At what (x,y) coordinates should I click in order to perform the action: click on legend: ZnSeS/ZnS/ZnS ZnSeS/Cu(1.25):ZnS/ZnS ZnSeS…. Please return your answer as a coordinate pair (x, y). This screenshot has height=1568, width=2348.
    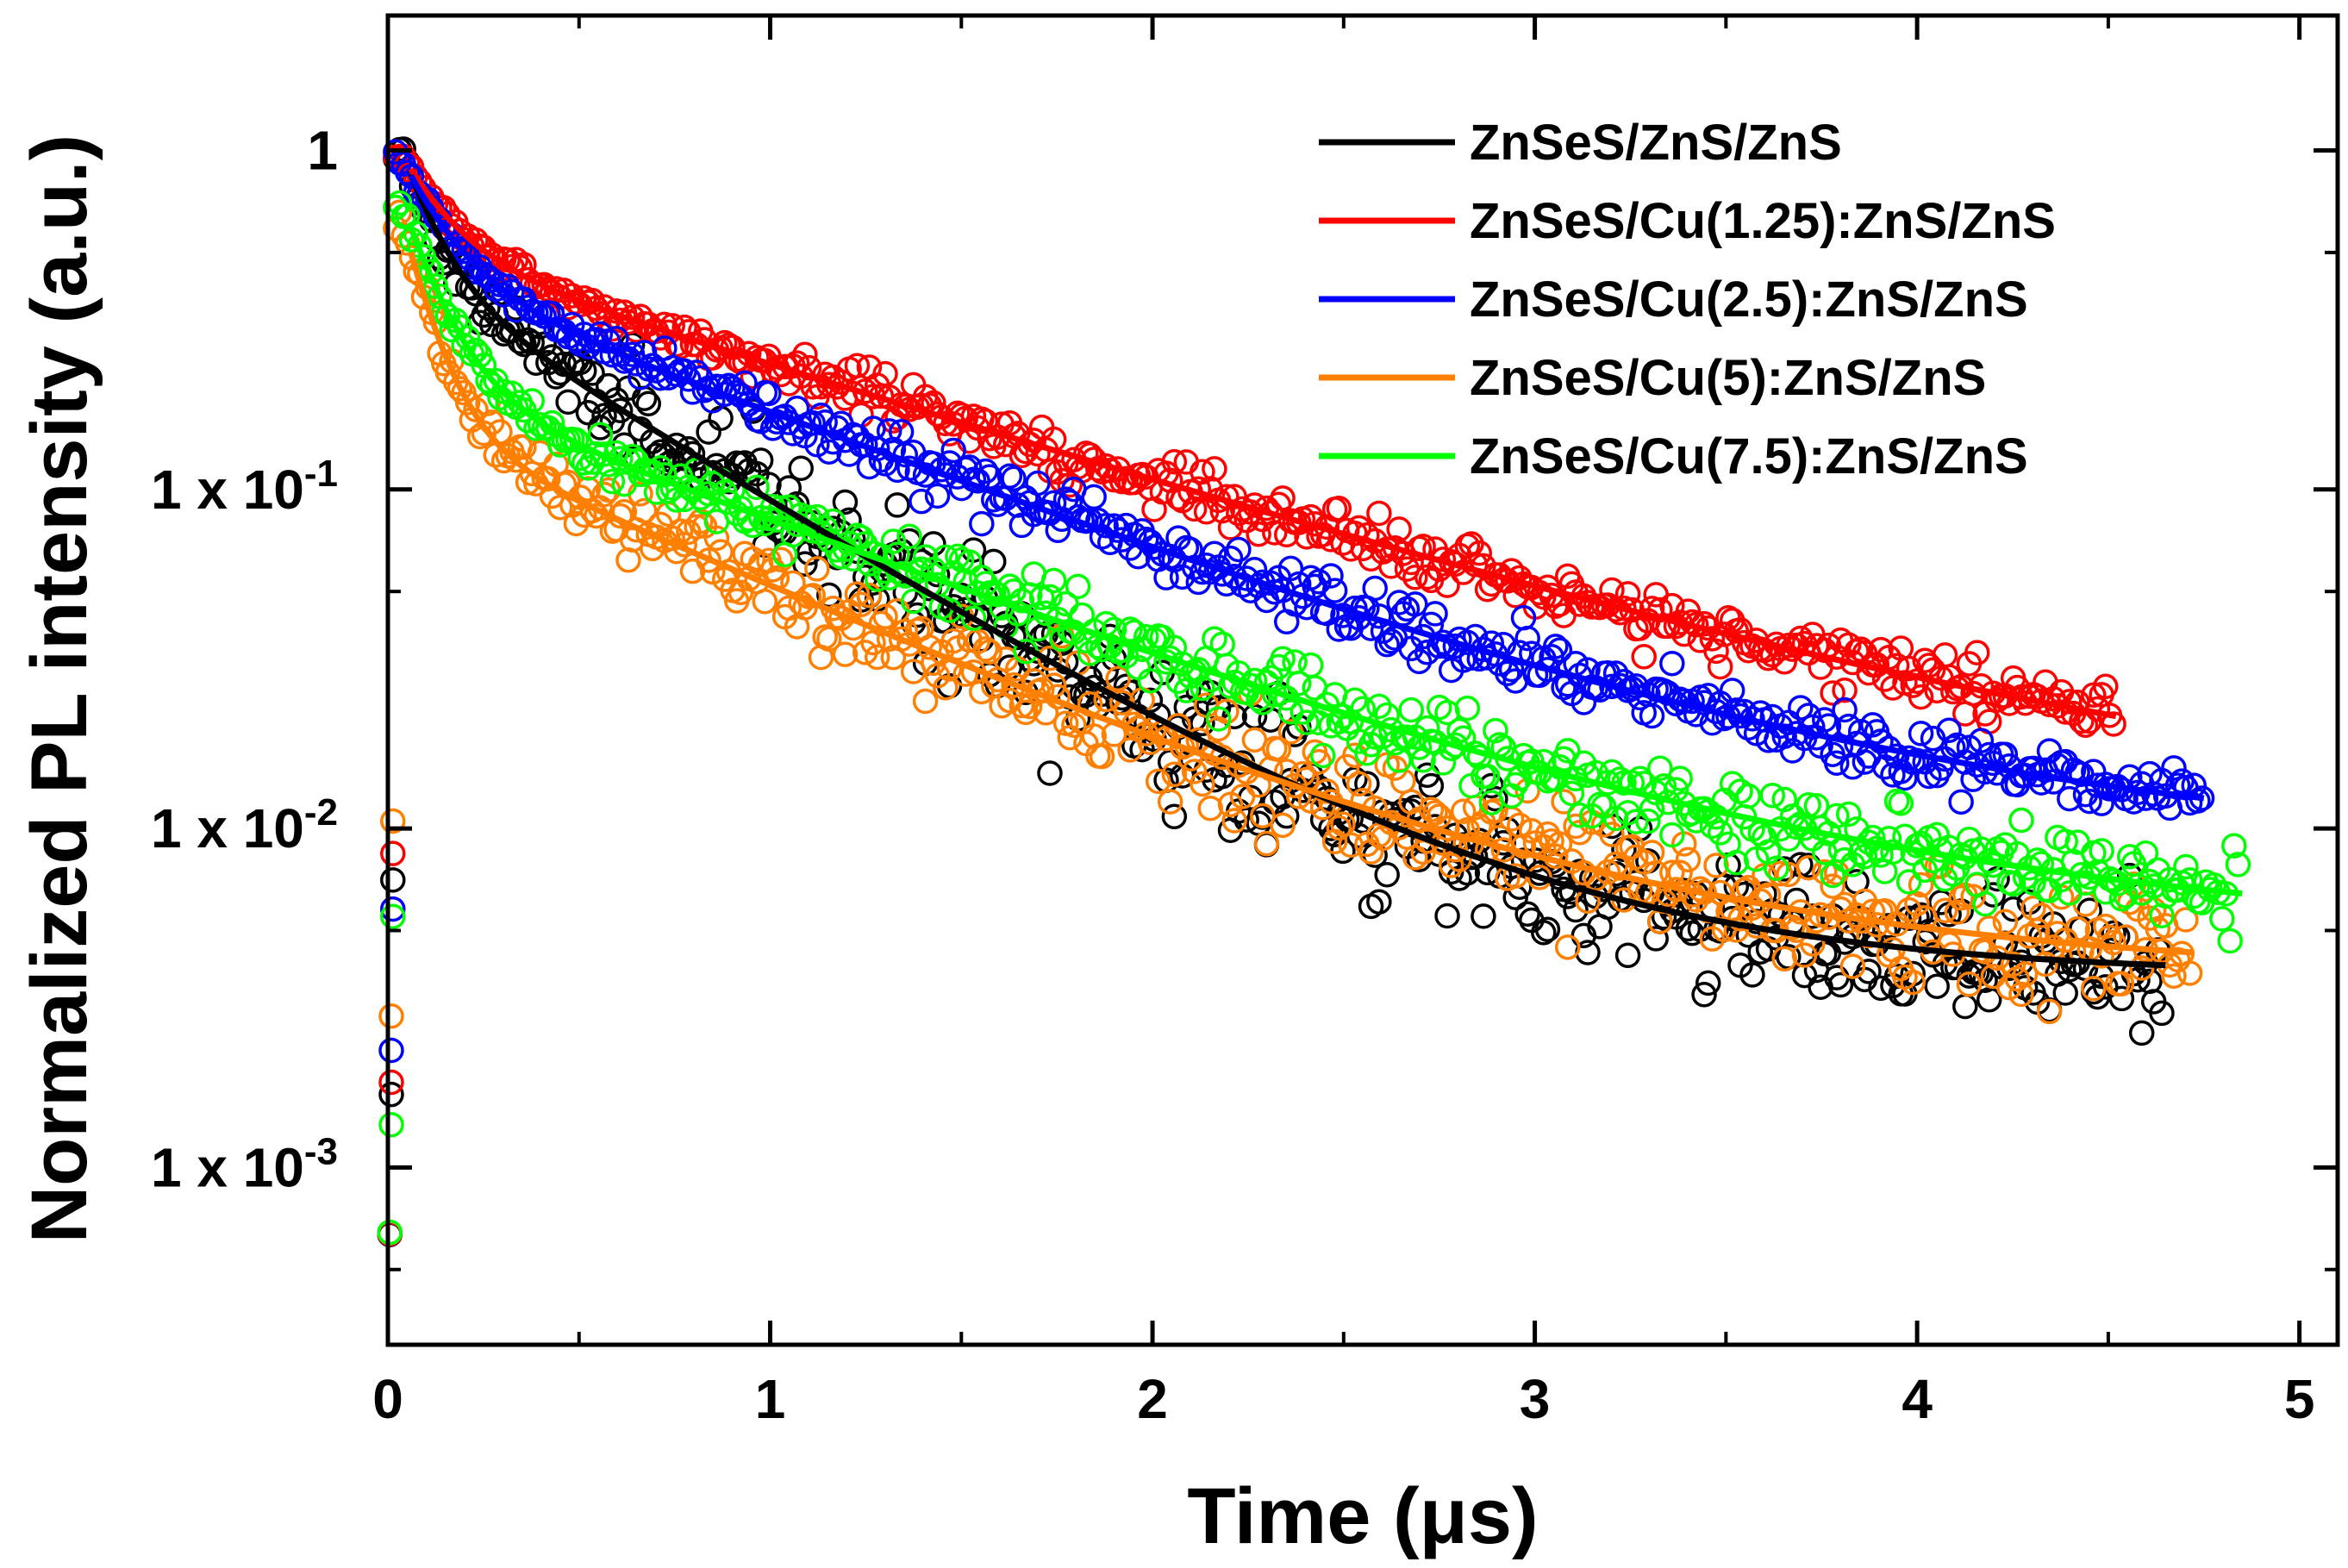
    Looking at the image, I should click on (1687, 299).